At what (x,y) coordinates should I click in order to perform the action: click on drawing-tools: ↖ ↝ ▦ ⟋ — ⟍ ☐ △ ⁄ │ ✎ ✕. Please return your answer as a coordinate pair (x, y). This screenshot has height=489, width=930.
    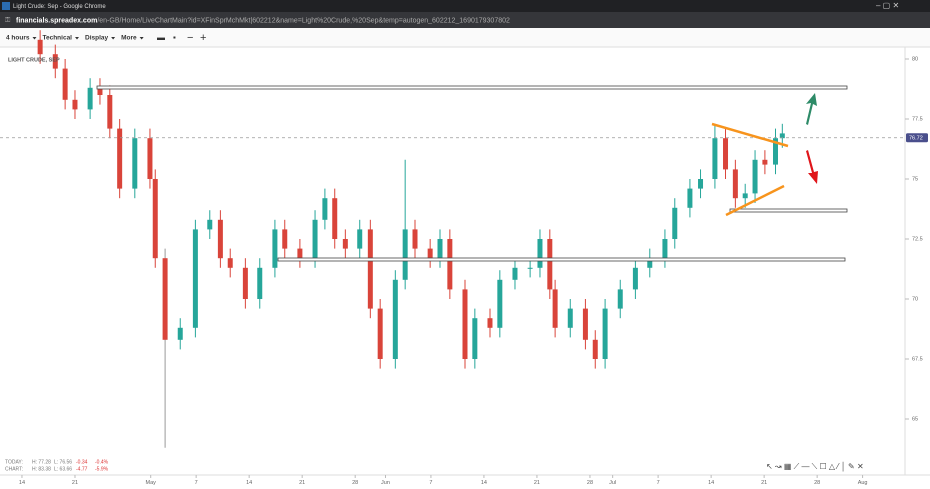
    Looking at the image, I should click on (815, 466).